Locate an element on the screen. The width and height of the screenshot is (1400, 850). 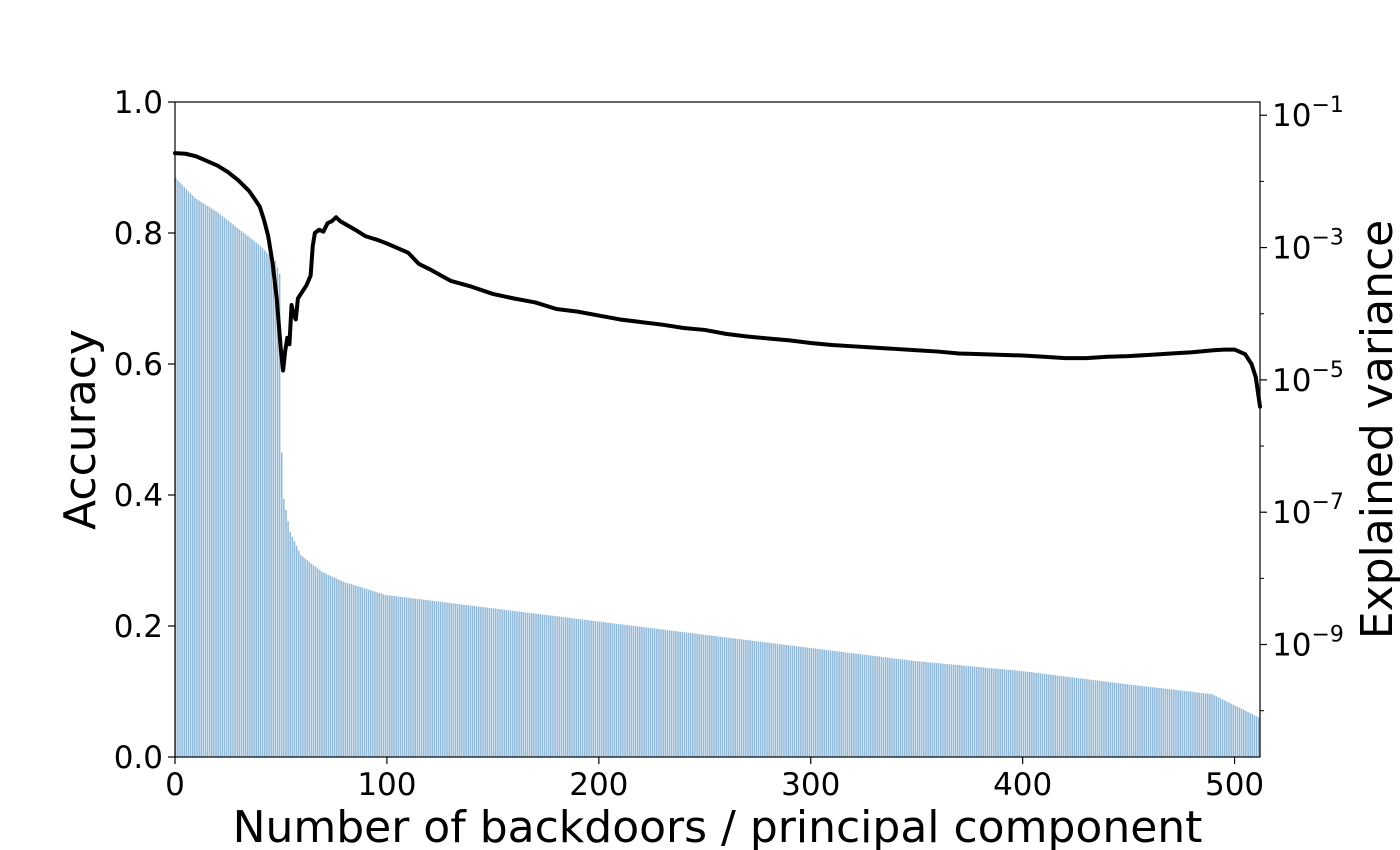
x-tick-label: 400 is located at coordinates (1022, 785).